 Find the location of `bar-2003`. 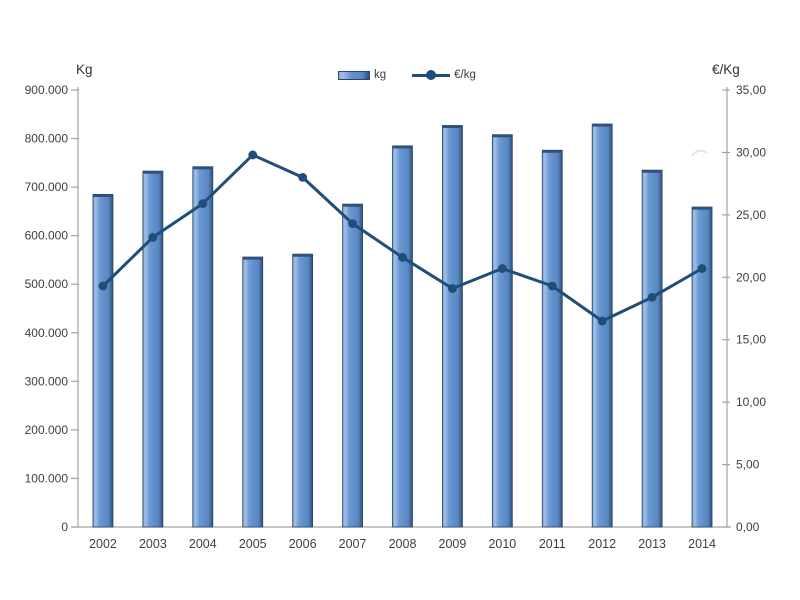

bar-2003 is located at coordinates (153, 349).